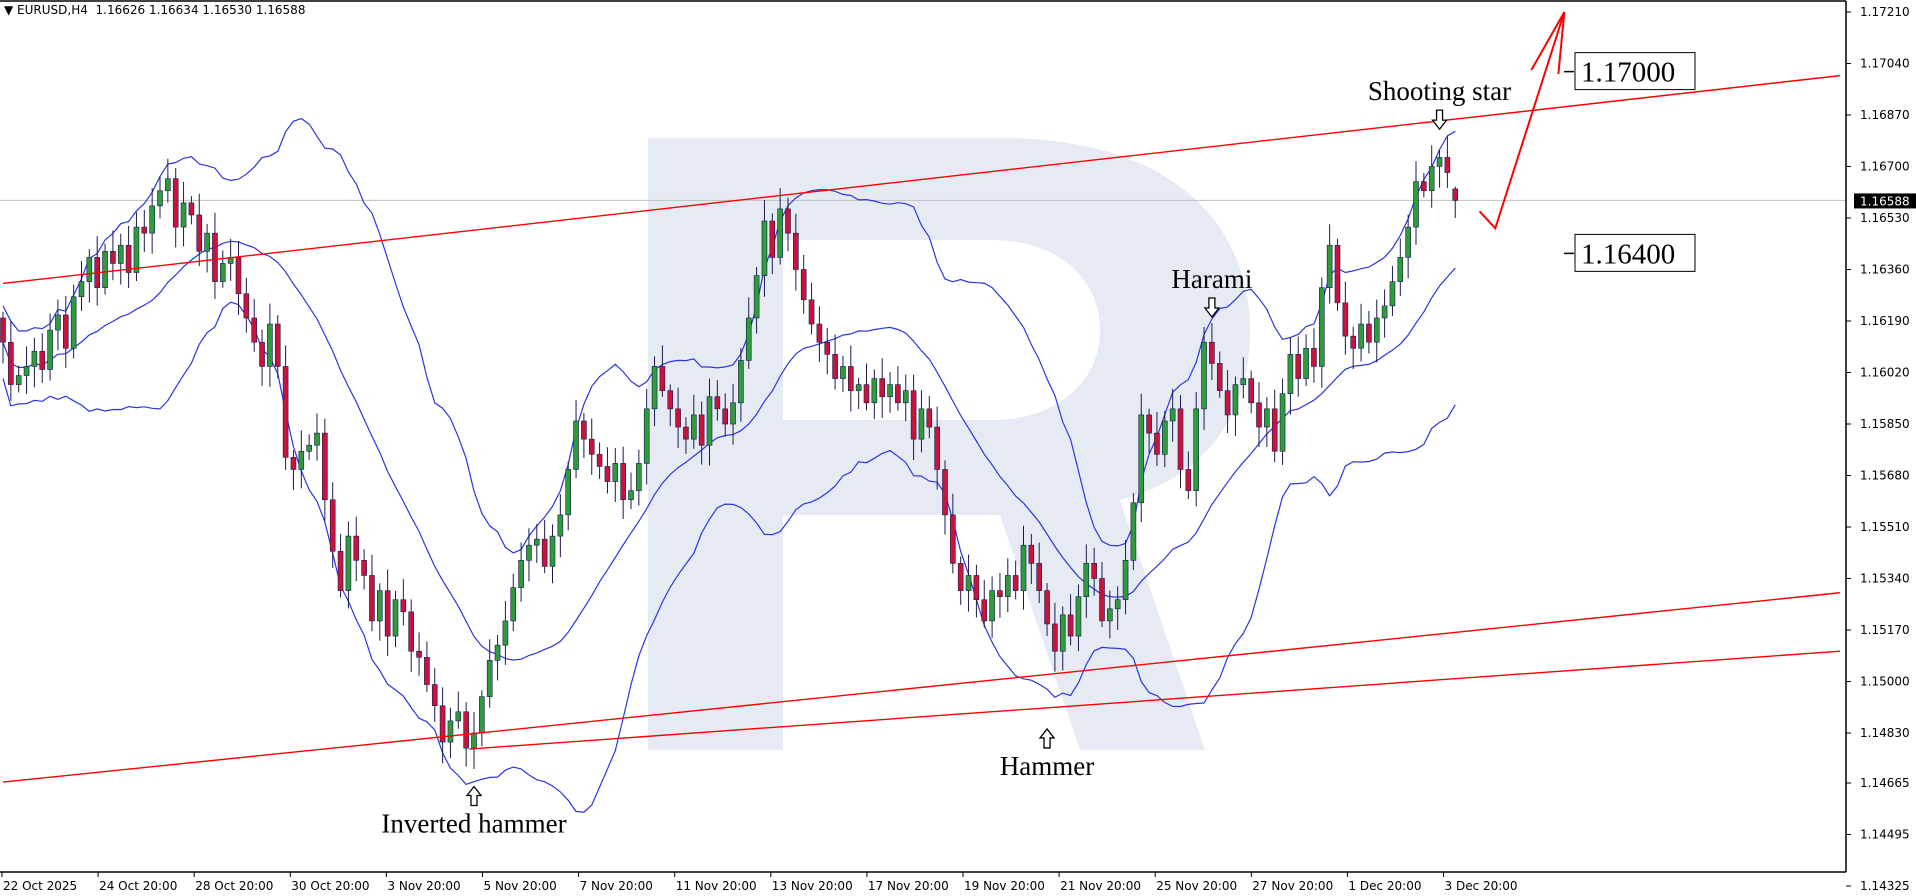  What do you see at coordinates (423, 886) in the screenshot?
I see `x-tick-label: 3 Nov 20:00` at bounding box center [423, 886].